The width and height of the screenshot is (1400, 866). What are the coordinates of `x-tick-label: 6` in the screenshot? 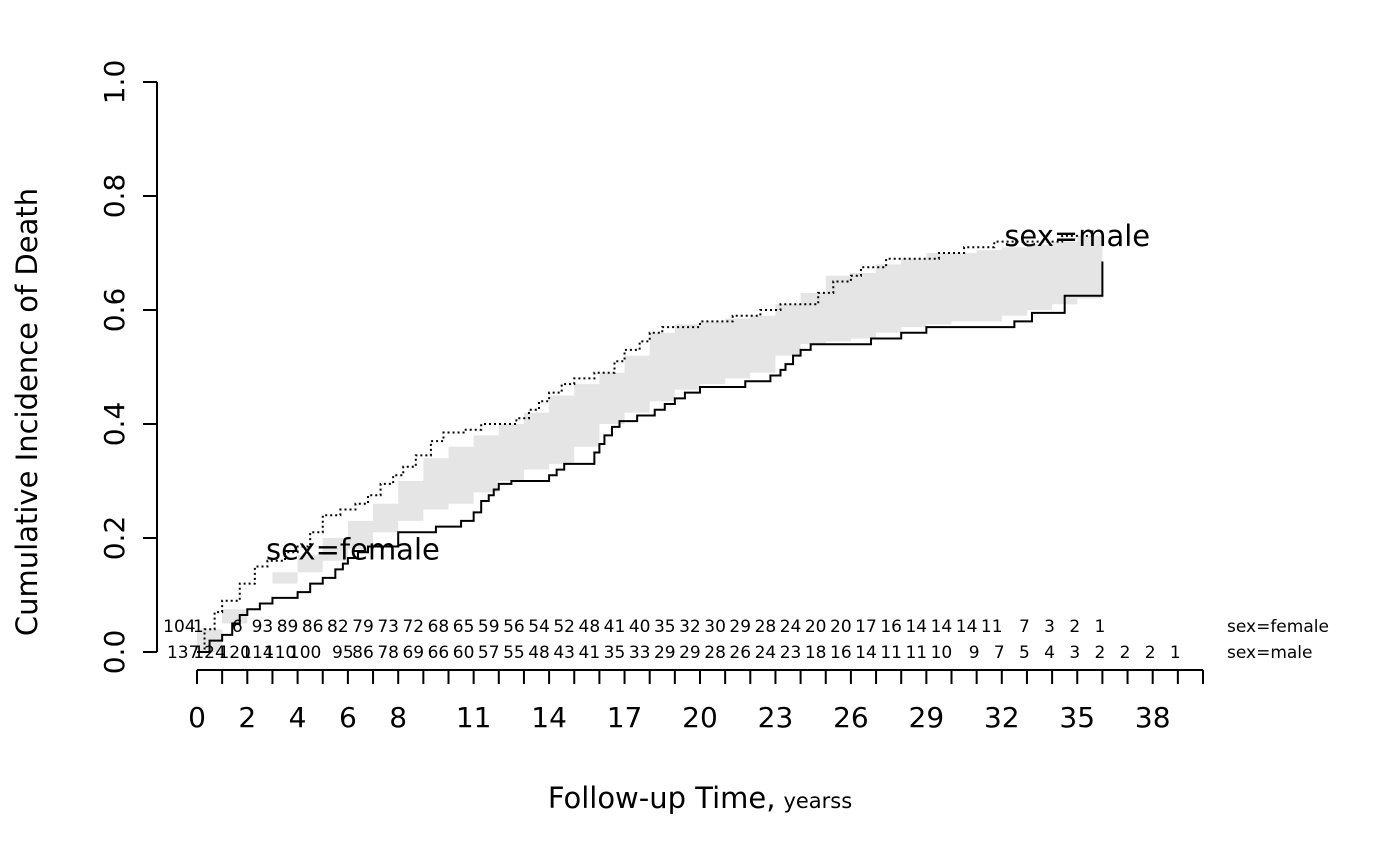 It's located at (348, 717).